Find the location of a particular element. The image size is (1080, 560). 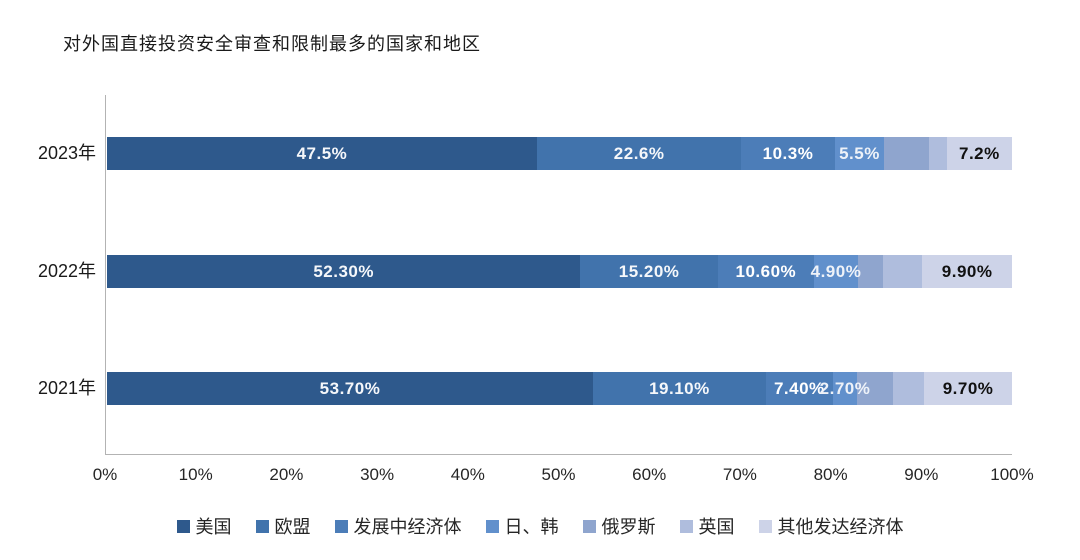

bar-value-label: 5.5% is located at coordinates (859, 153).